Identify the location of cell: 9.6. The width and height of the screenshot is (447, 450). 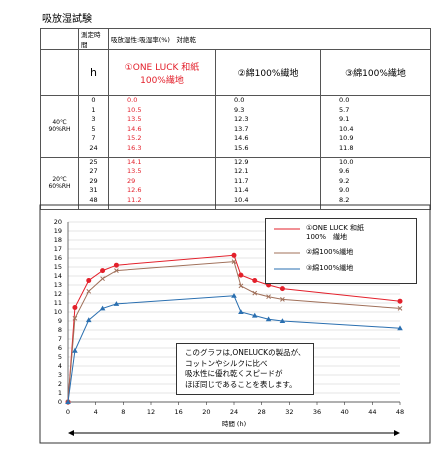
(375, 172).